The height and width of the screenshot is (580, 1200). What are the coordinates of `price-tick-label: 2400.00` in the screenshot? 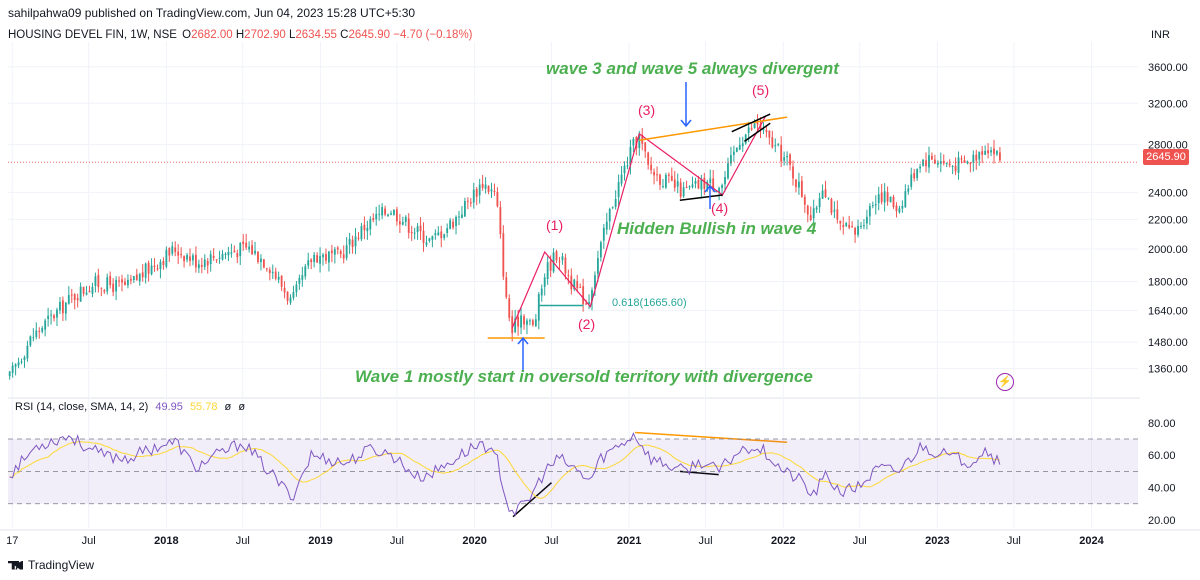 It's located at (1168, 193).